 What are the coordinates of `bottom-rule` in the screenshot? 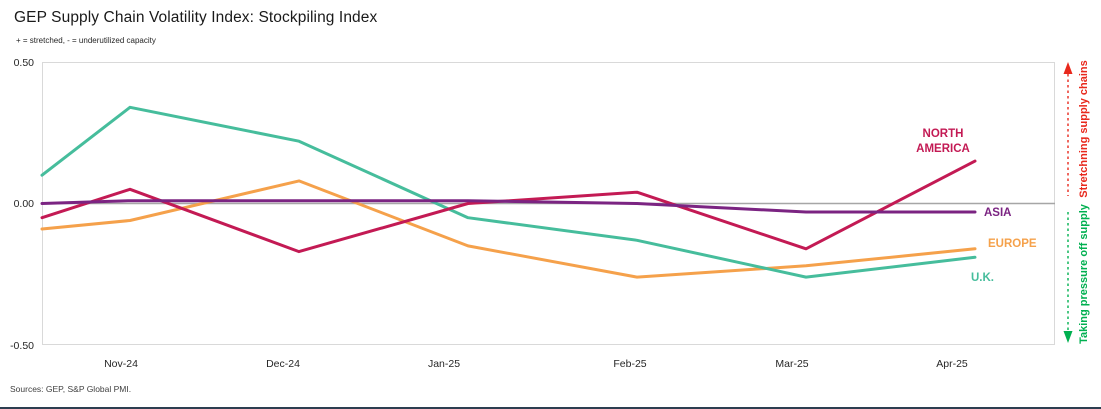 It's located at (550, 408).